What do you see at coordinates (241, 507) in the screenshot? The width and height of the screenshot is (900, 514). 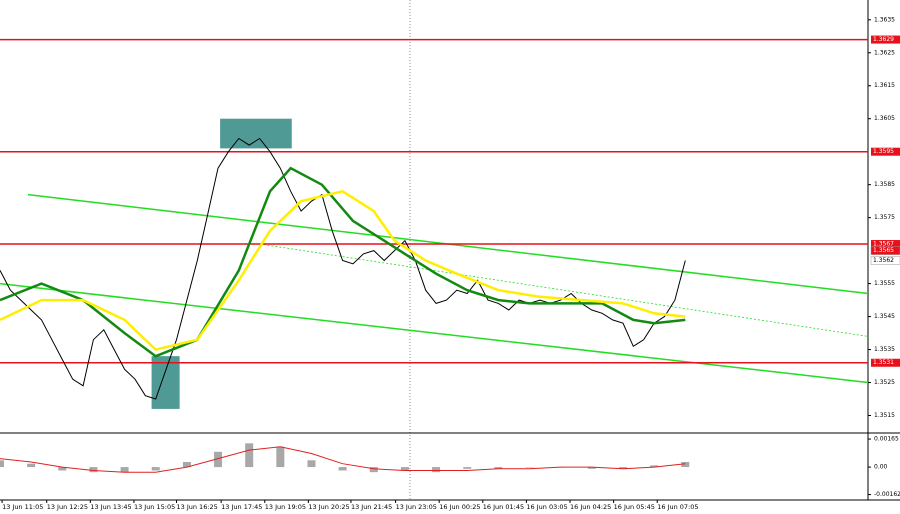 I see `x-tick-label: 13 Jun 17:45` at bounding box center [241, 507].